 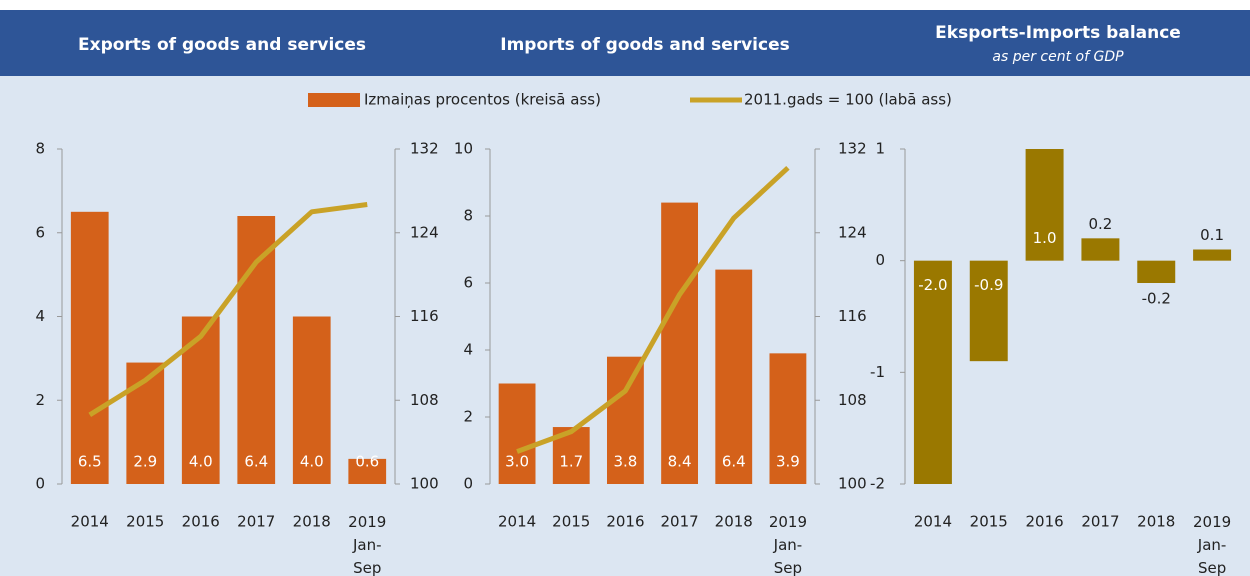 What do you see at coordinates (788, 462) in the screenshot?
I see `data-label: 3.9` at bounding box center [788, 462].